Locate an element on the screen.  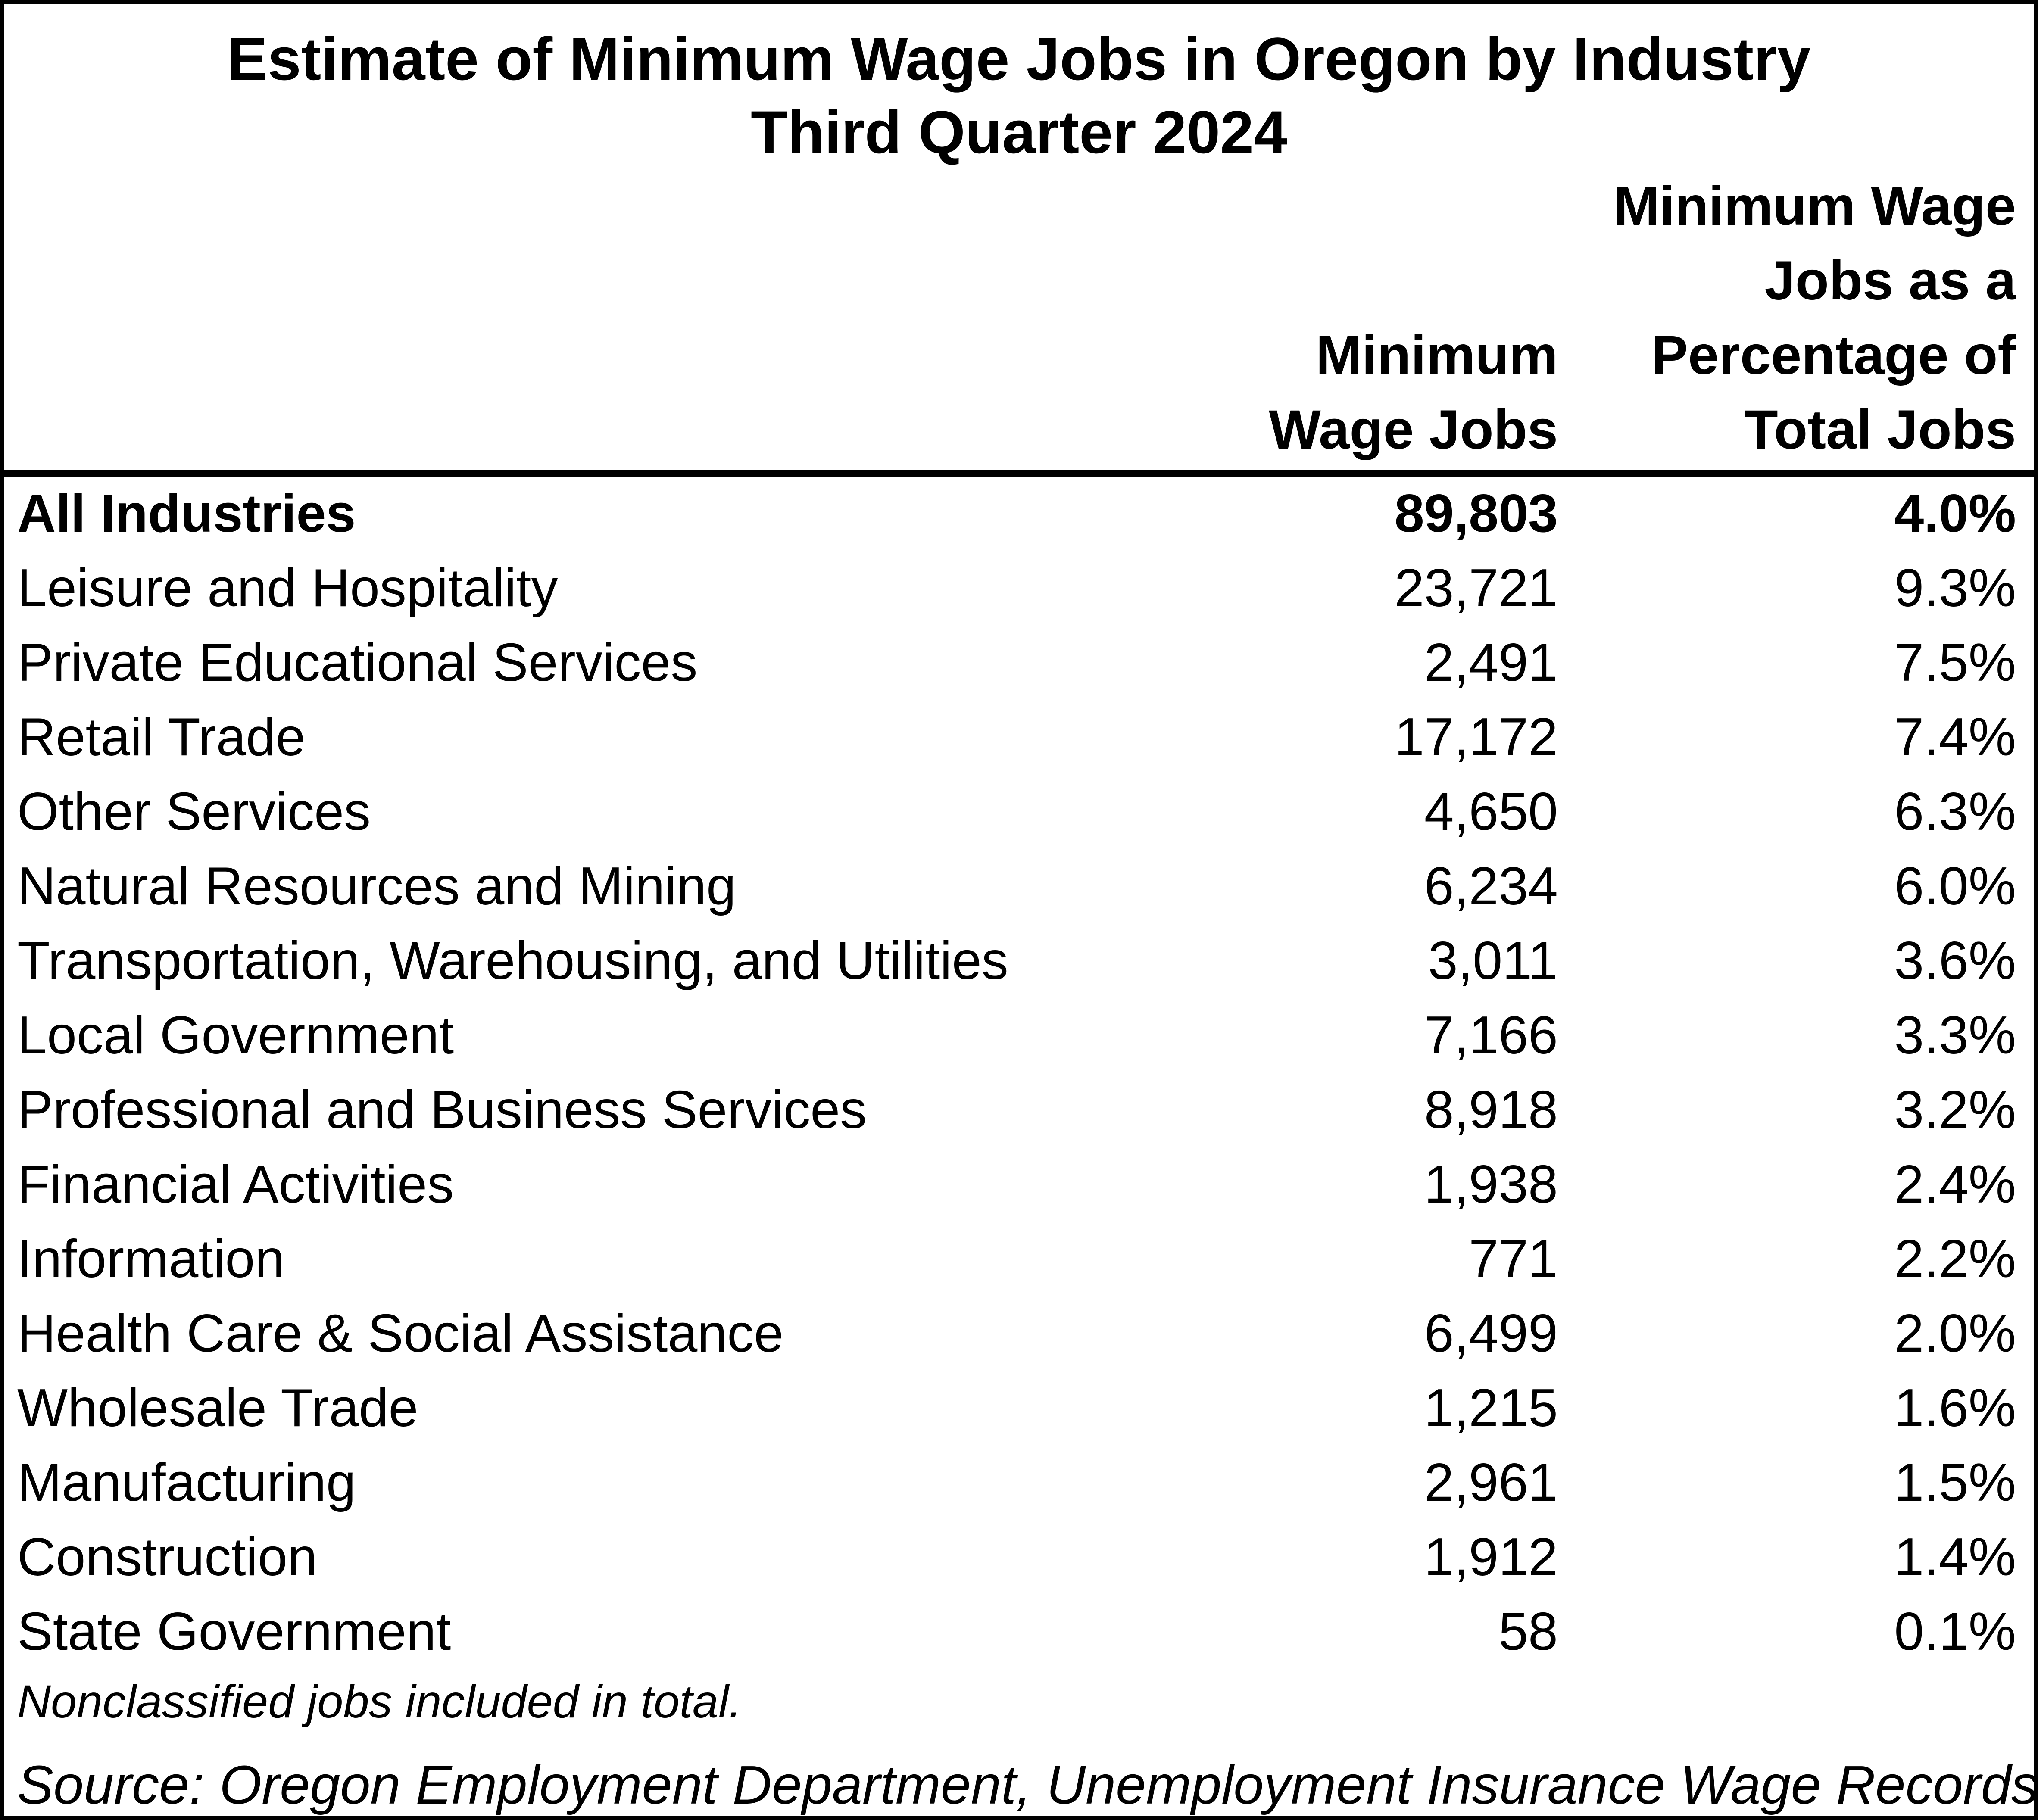
industry-cell: Manufacturing is located at coordinates (186, 1482).